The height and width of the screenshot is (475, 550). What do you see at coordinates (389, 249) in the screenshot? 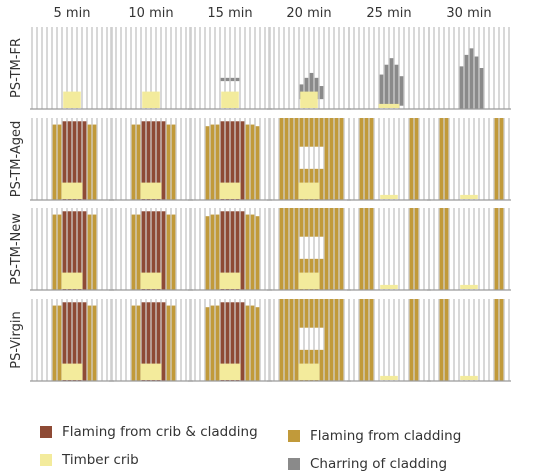
I see `panel-r3-c5` at bounding box center [389, 249].